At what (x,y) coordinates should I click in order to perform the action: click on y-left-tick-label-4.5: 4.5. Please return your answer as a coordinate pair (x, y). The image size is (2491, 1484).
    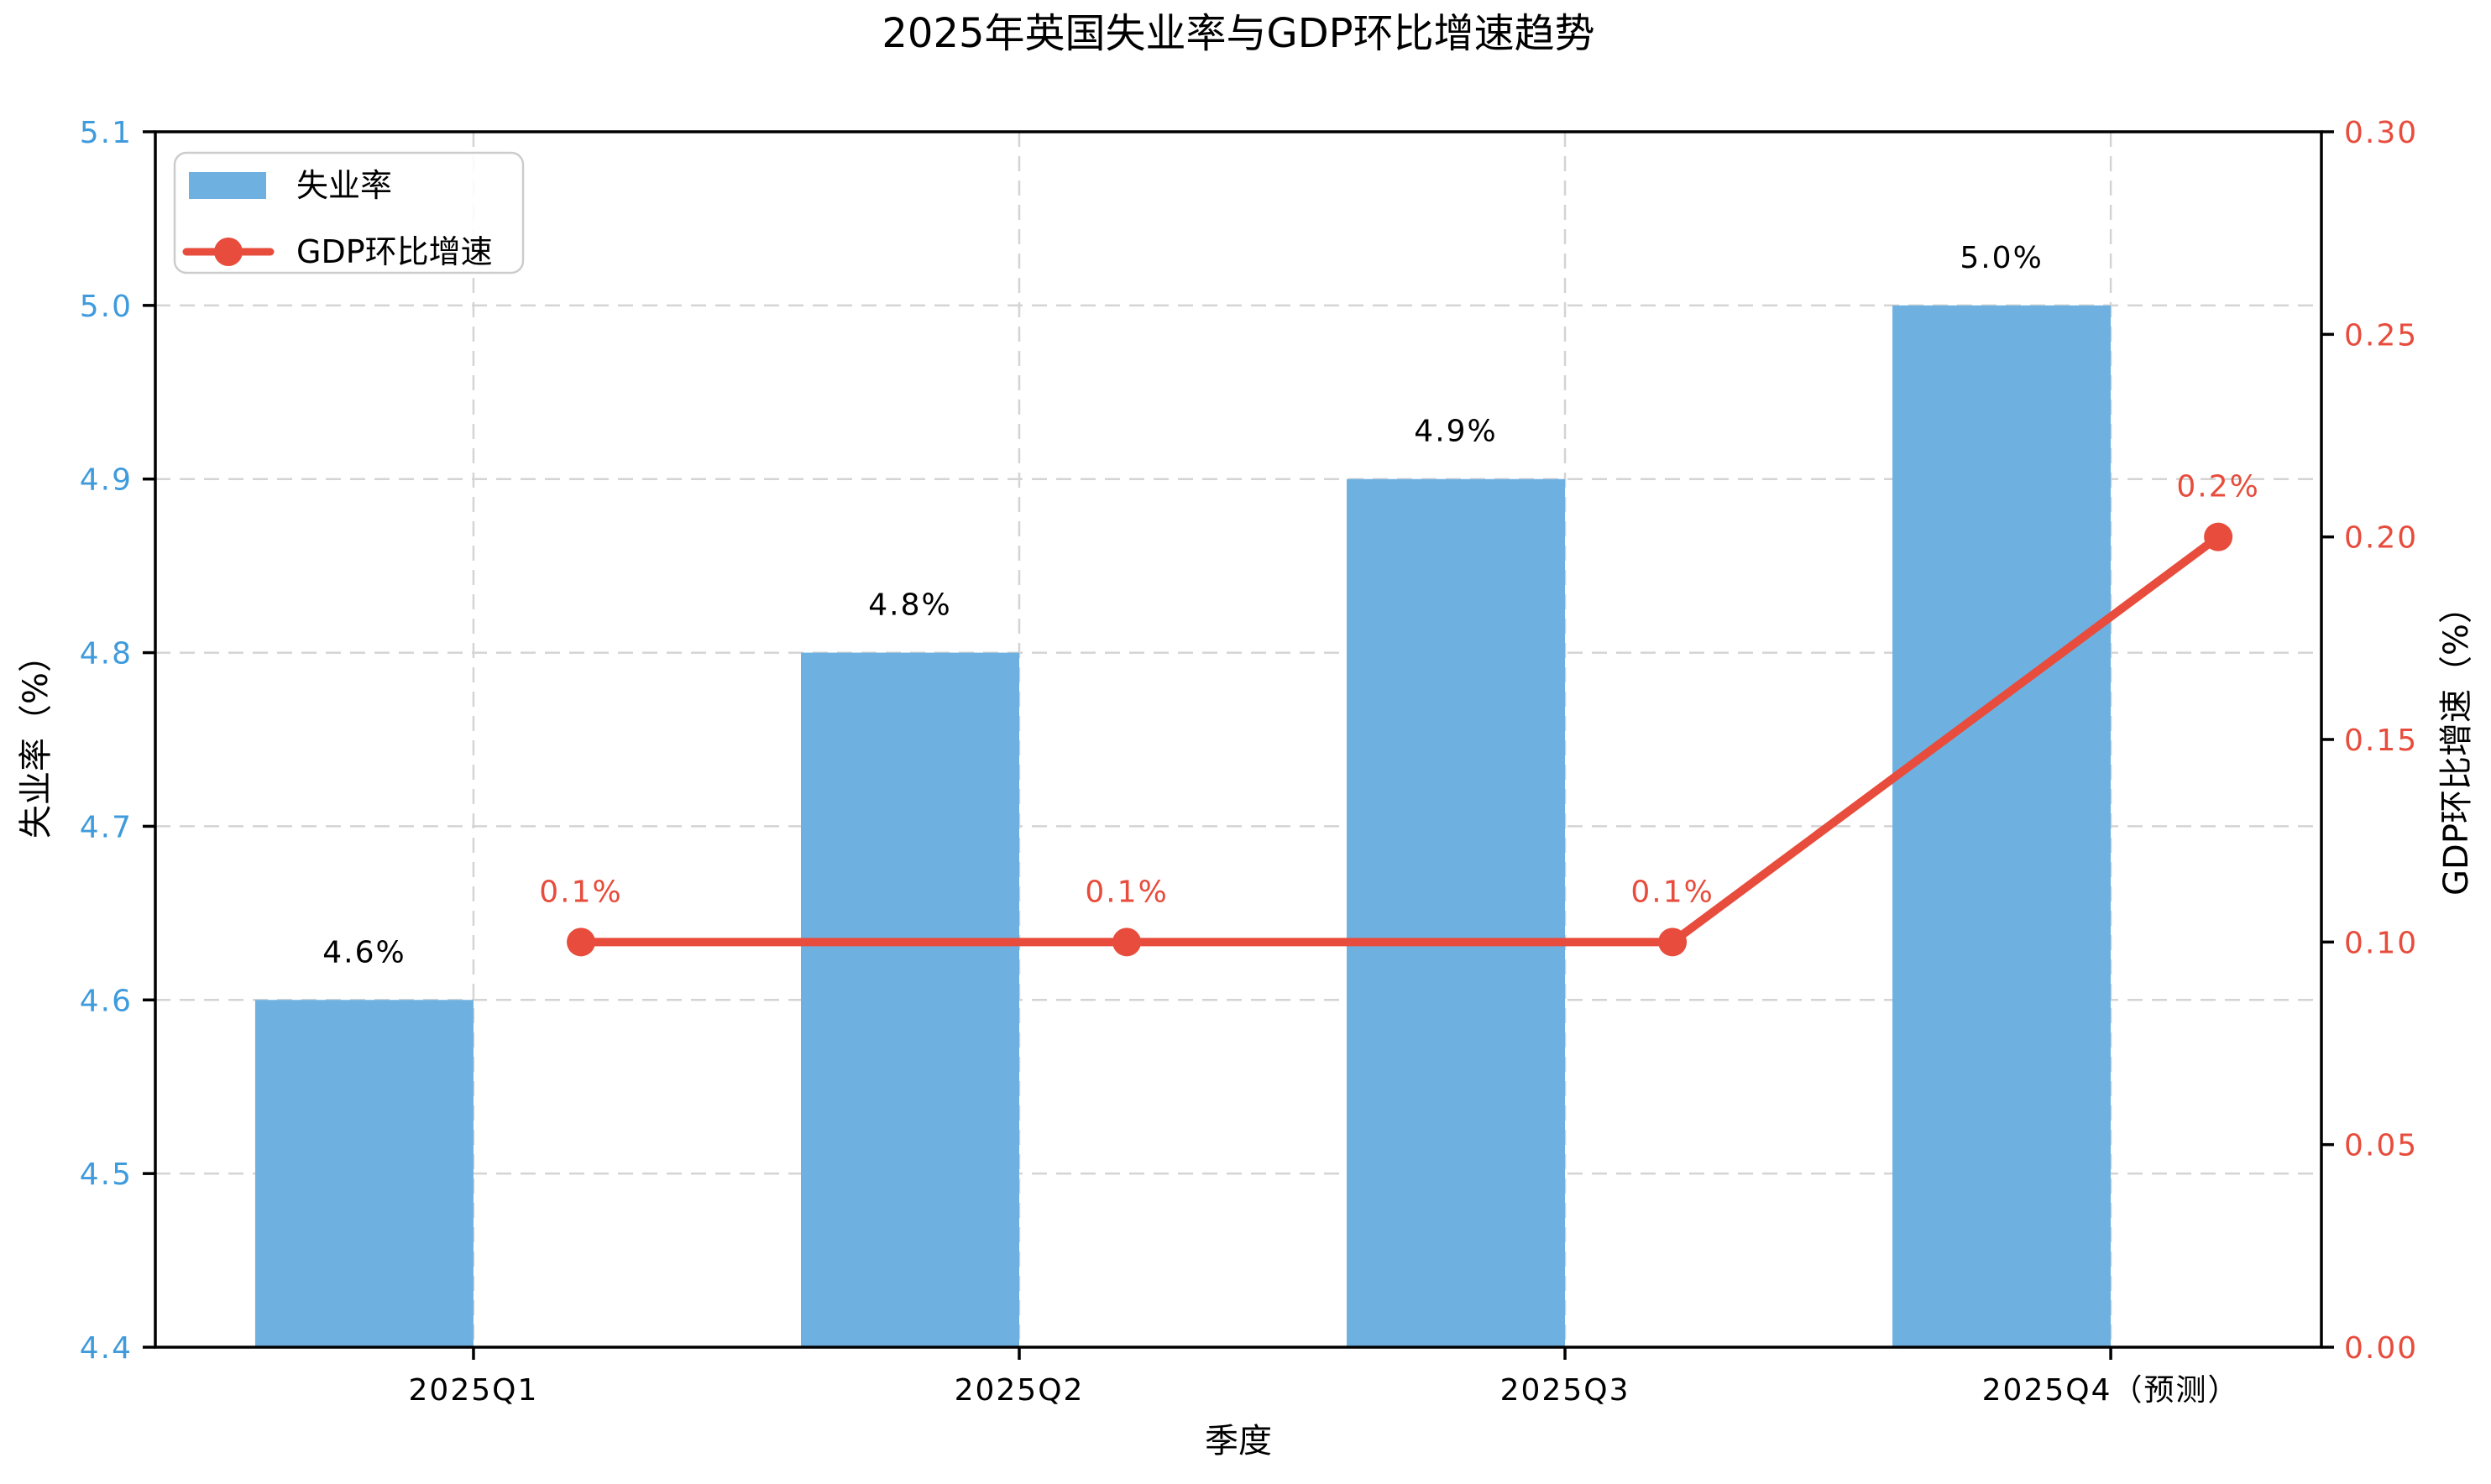
    Looking at the image, I should click on (107, 1174).